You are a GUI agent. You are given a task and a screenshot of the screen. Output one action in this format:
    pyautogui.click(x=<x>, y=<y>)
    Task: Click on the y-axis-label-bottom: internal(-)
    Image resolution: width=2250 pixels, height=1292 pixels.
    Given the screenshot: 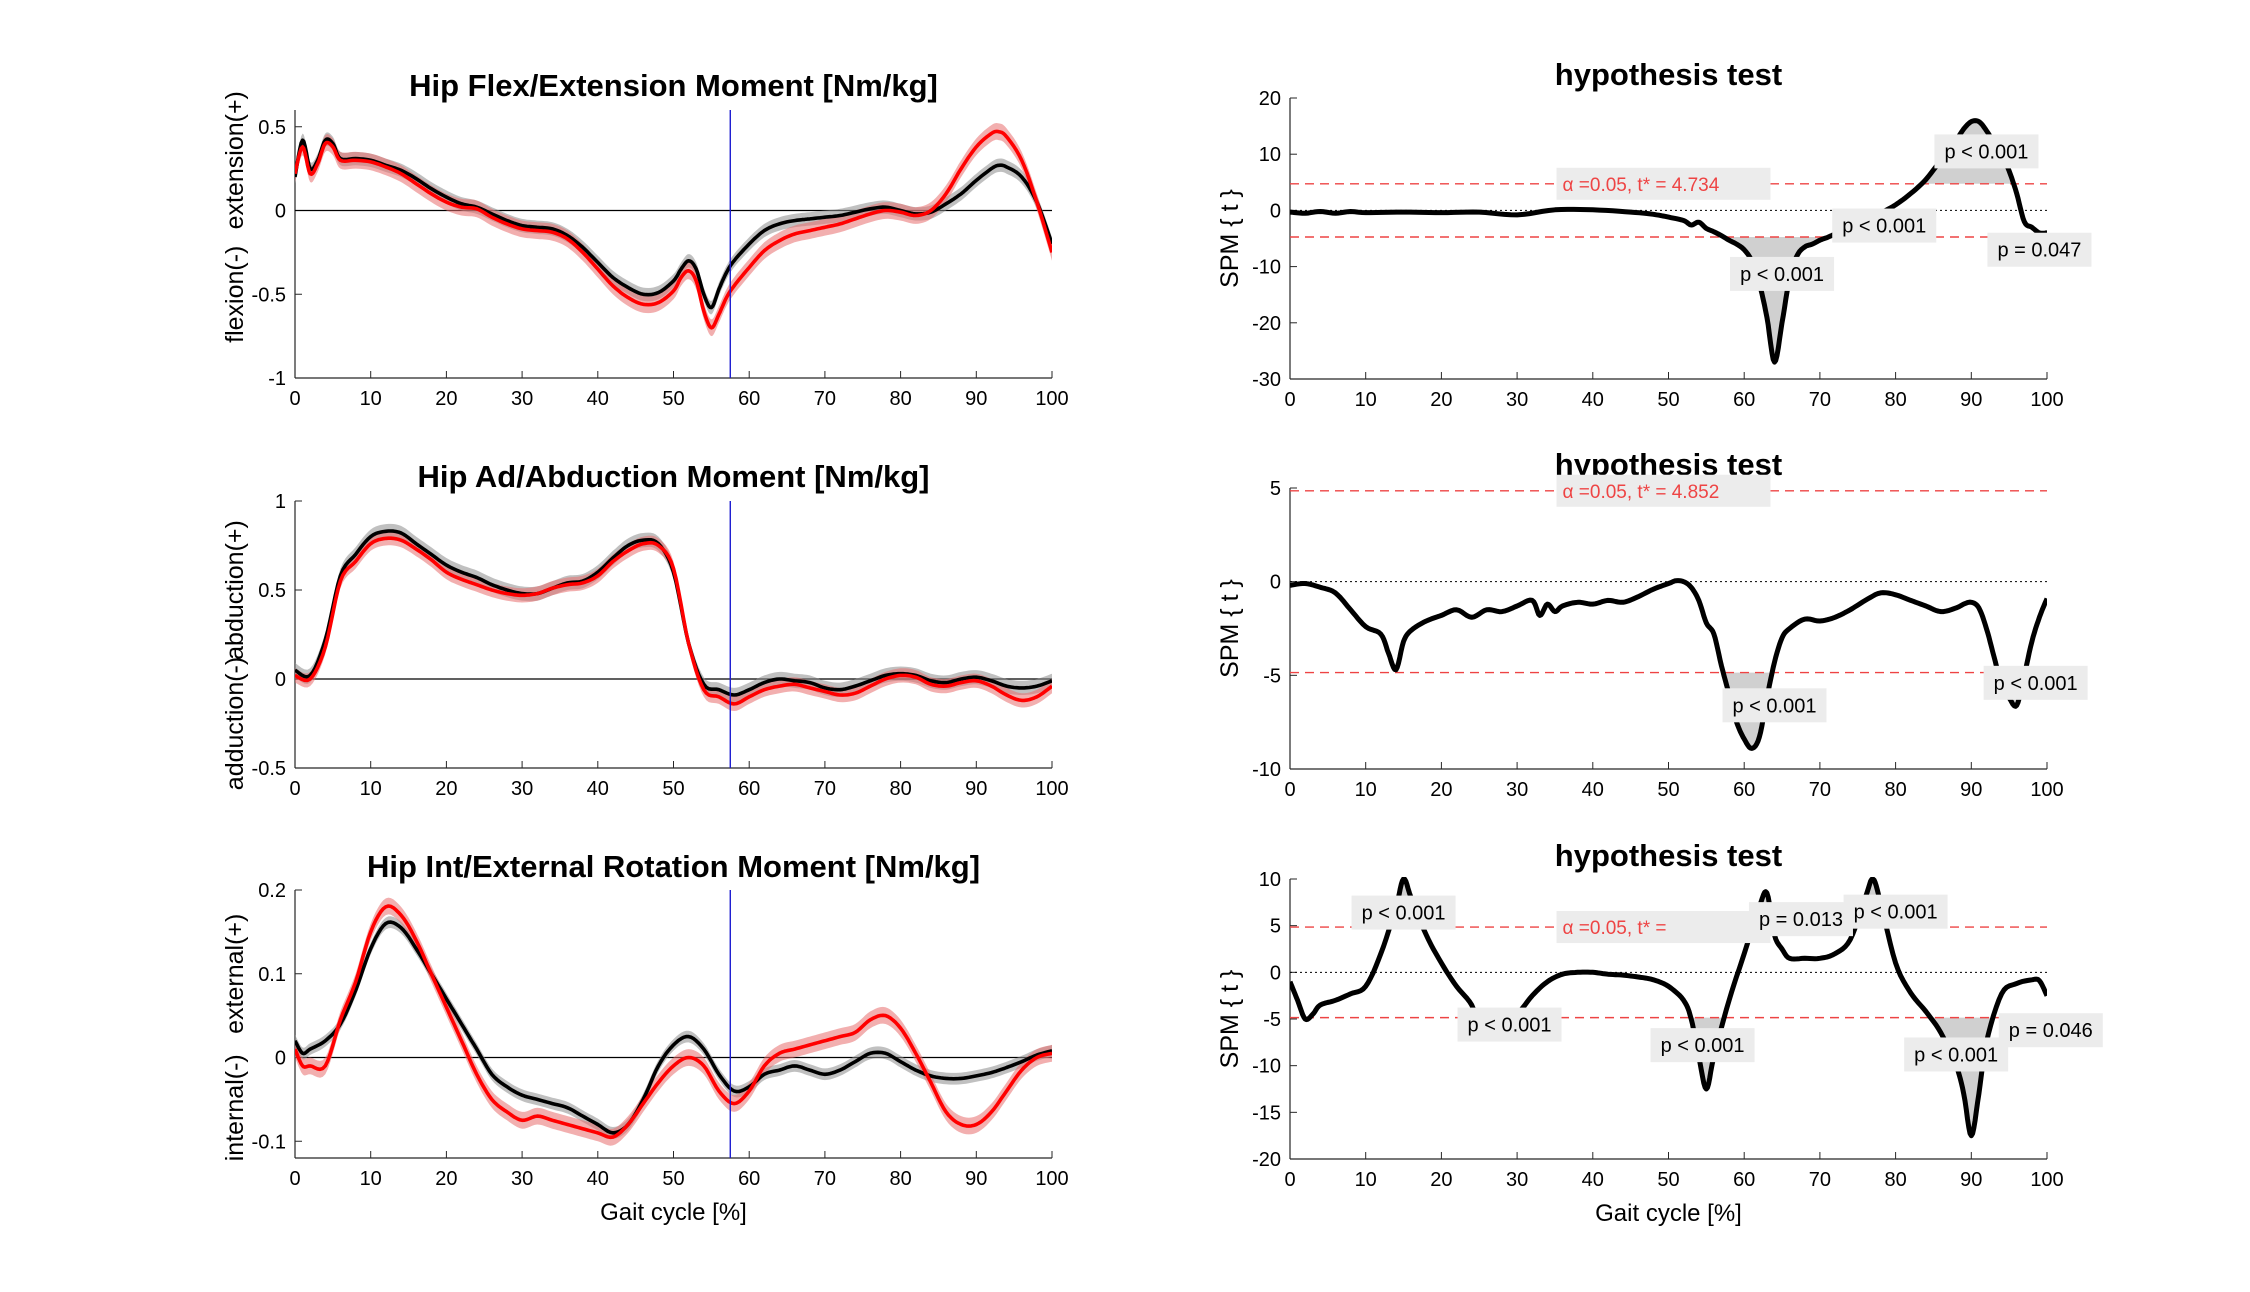 What is the action you would take?
    pyautogui.click(x=235, y=1107)
    